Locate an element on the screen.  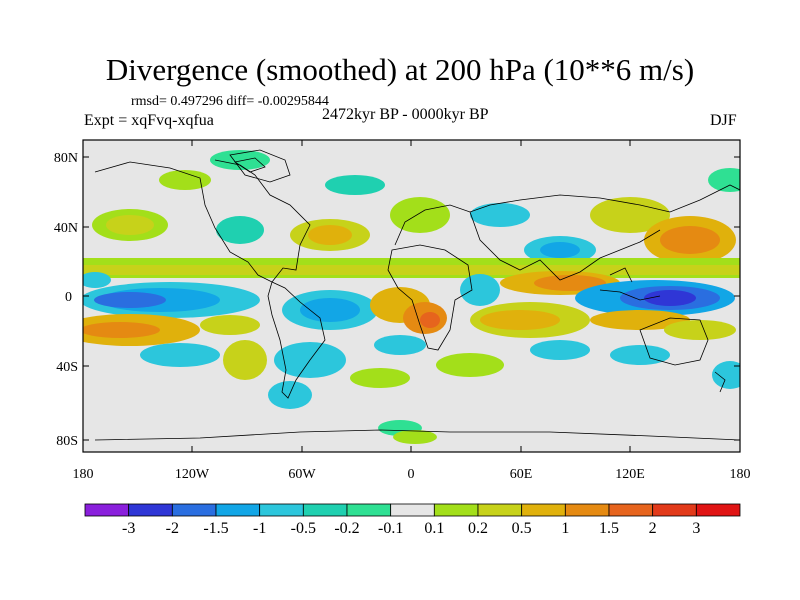
period-label: 2472kyr BP - 0000kyr BP is located at coordinates (405, 114).